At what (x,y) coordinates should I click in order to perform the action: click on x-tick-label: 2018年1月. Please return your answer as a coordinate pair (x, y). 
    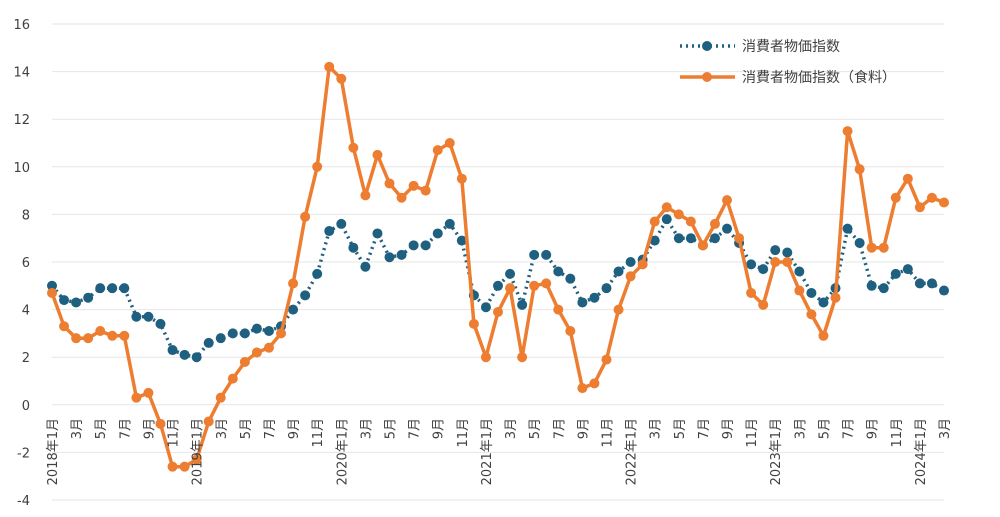
    Looking at the image, I should click on (53, 451).